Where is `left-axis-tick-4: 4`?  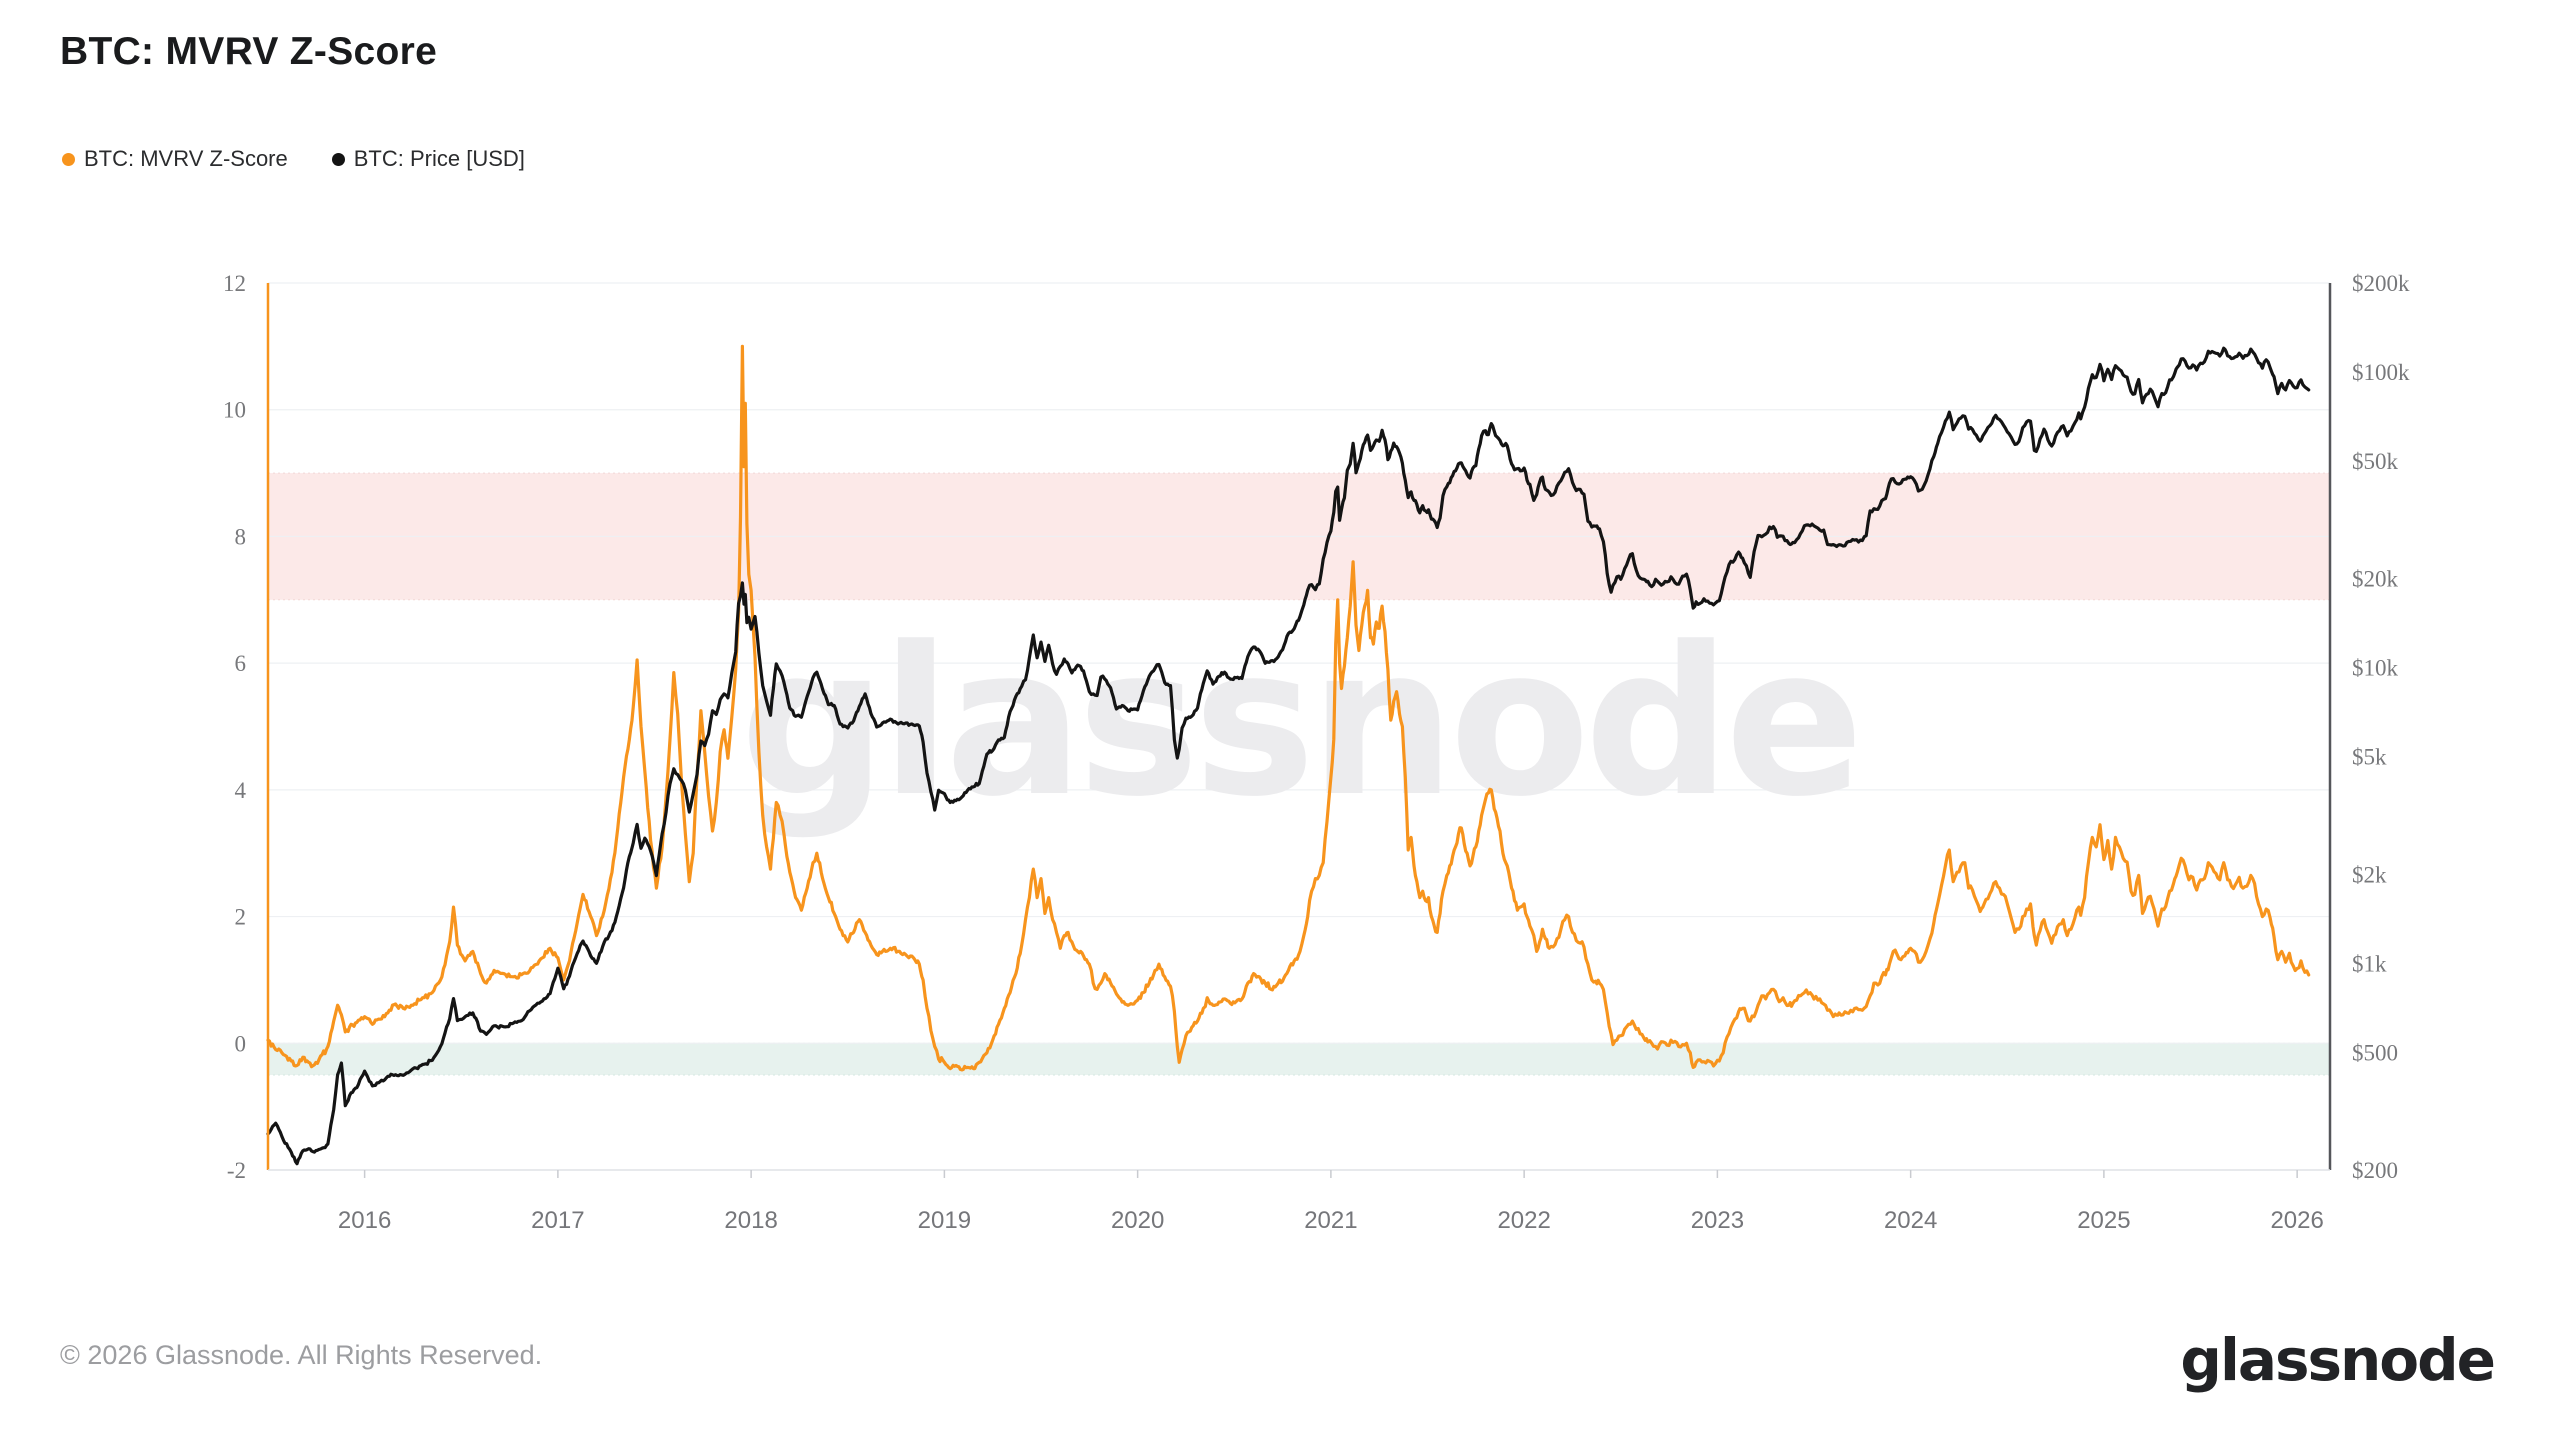 left-axis-tick-4: 4 is located at coordinates (241, 790).